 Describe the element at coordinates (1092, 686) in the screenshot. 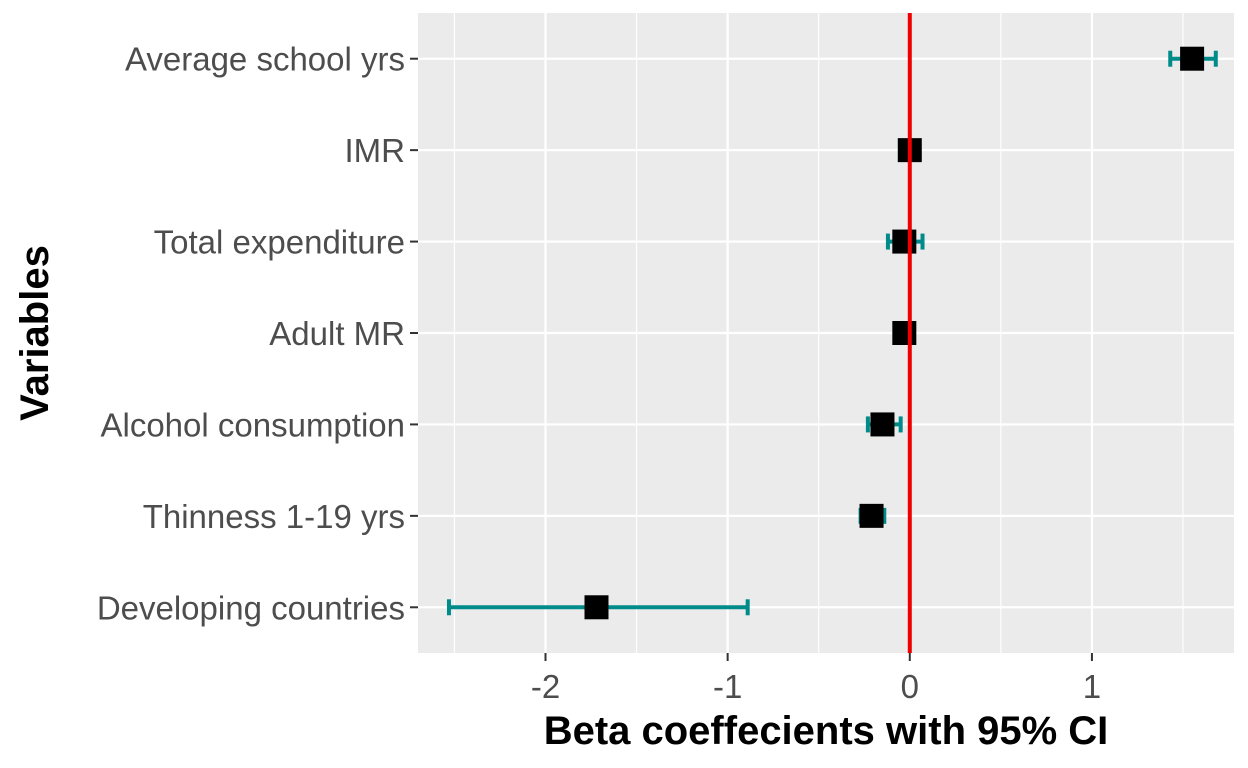

I see `x-tick-label: 1` at that location.